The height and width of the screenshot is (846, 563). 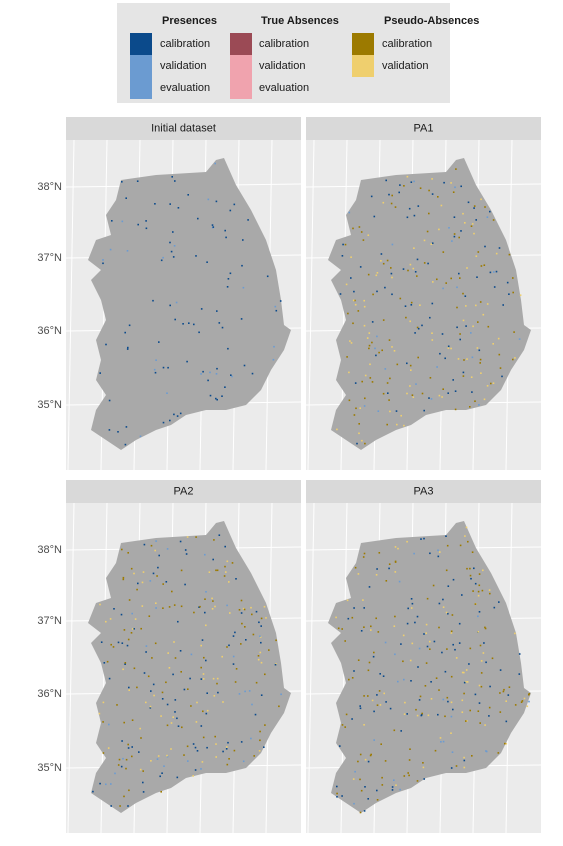 I want to click on legend-group-title: Pseudo-Absences, so click(x=431, y=21).